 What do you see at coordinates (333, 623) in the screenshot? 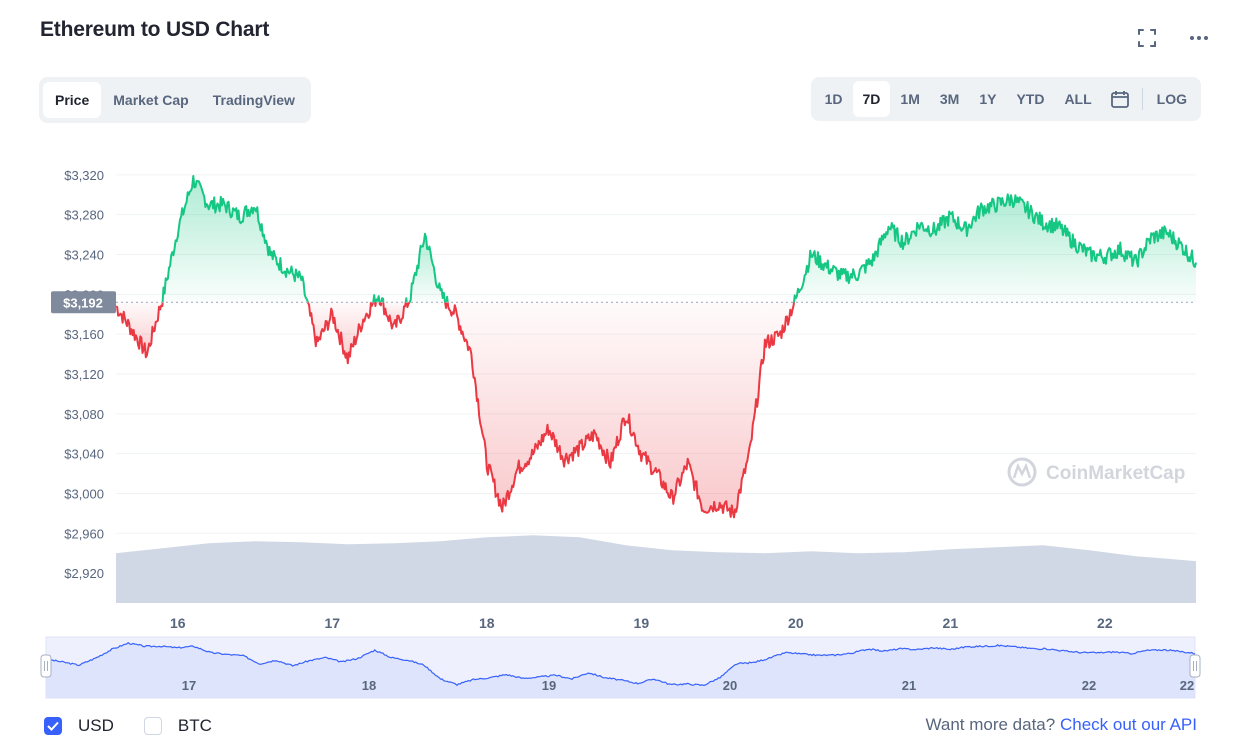
I see `x-tick-label: 17` at bounding box center [333, 623].